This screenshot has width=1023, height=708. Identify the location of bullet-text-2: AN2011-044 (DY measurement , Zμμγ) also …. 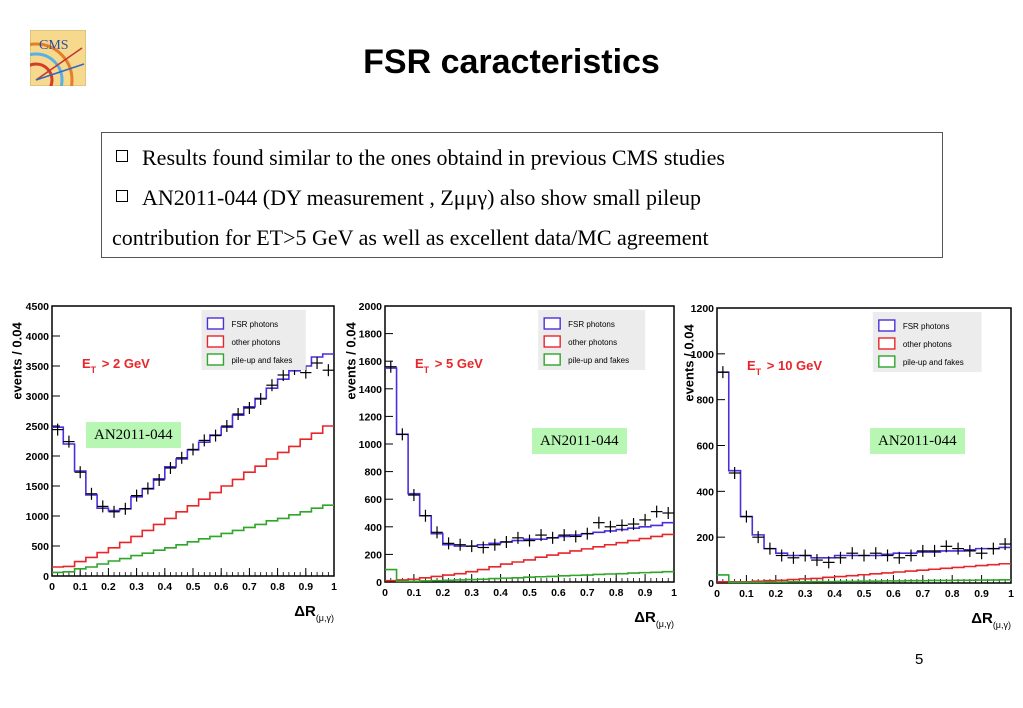
(421, 197).